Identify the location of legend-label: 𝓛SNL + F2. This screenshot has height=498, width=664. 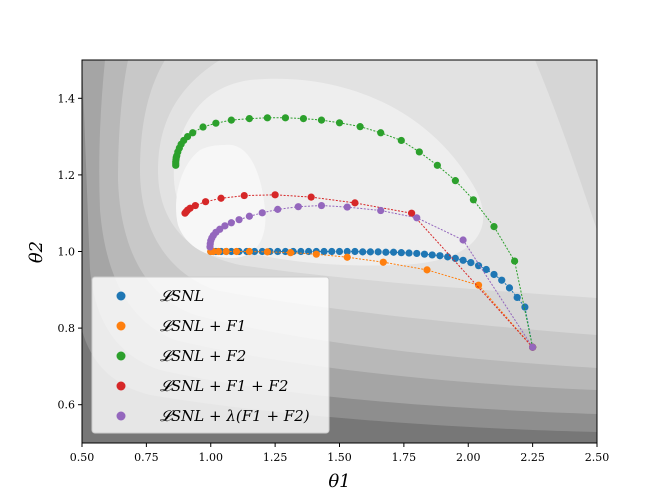
(203, 356).